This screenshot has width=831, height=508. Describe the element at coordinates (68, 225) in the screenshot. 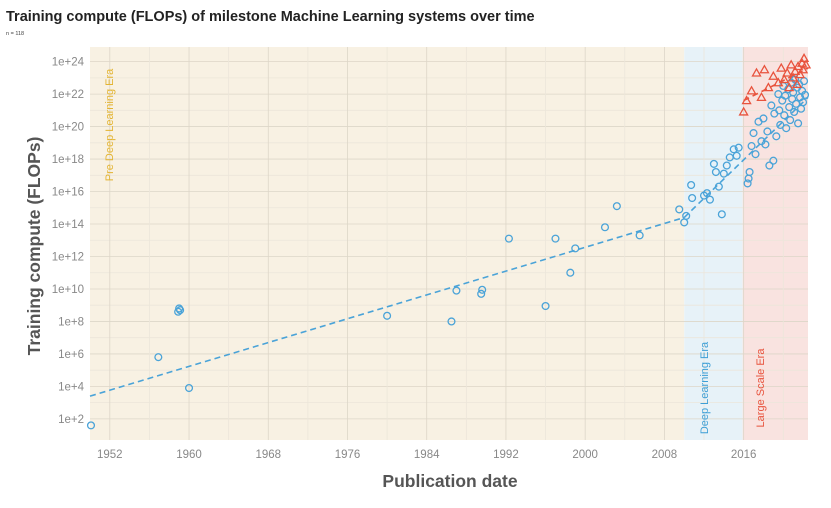

I see `y-tick-label: 1e+14` at that location.